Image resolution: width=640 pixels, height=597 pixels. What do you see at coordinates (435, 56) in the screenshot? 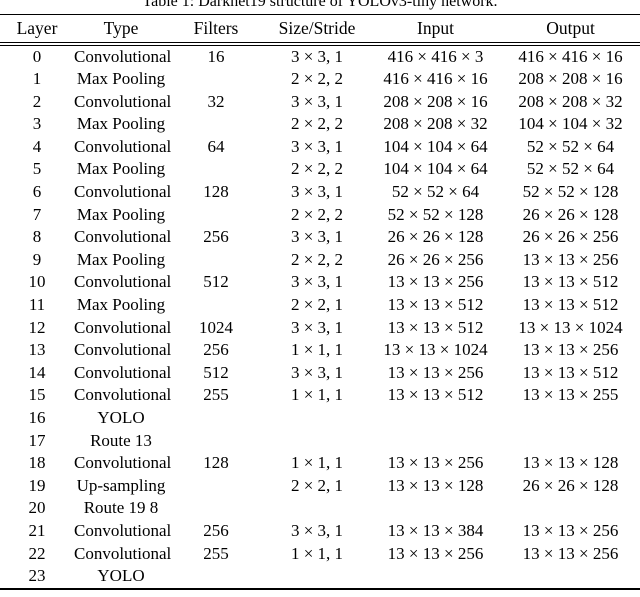
I see `cell-input: 416 × 416 × 3` at bounding box center [435, 56].